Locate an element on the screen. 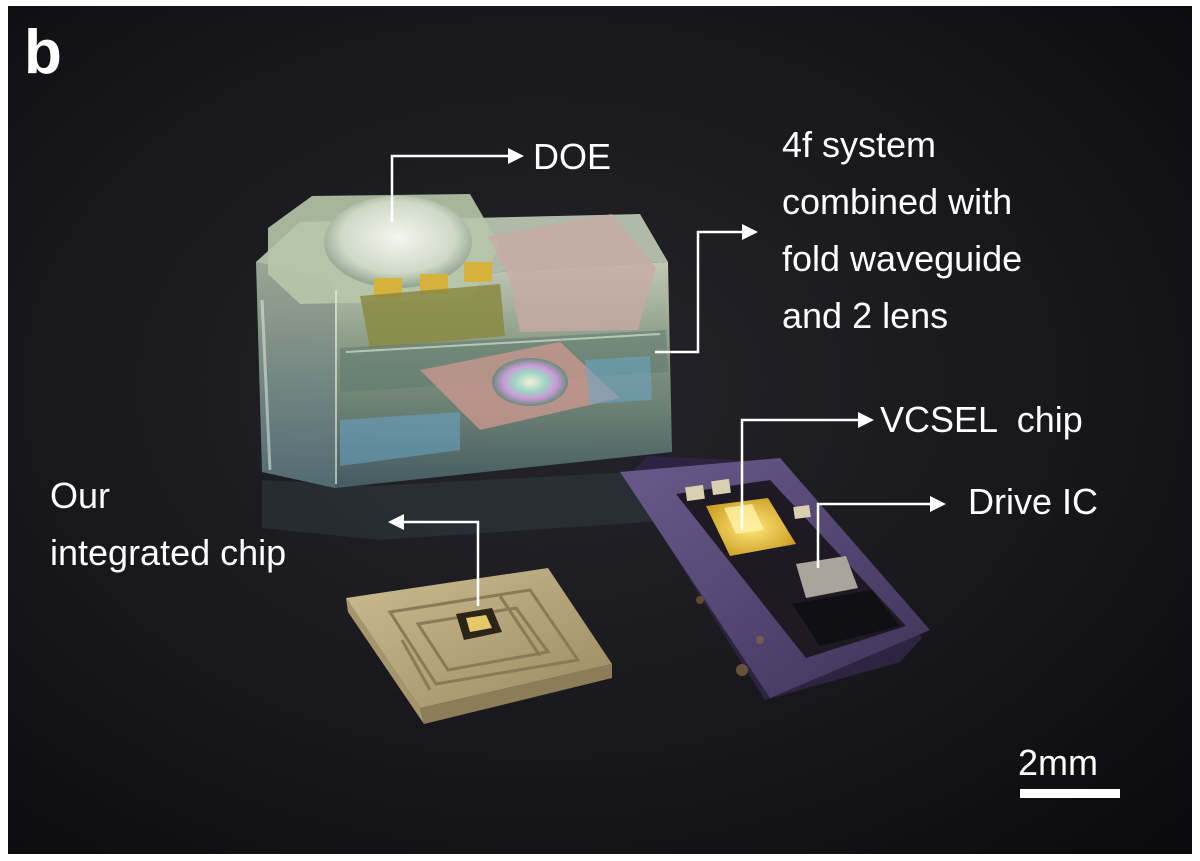 The height and width of the screenshot is (861, 1200). scale-bar-label: 2mm is located at coordinates (1058, 762).